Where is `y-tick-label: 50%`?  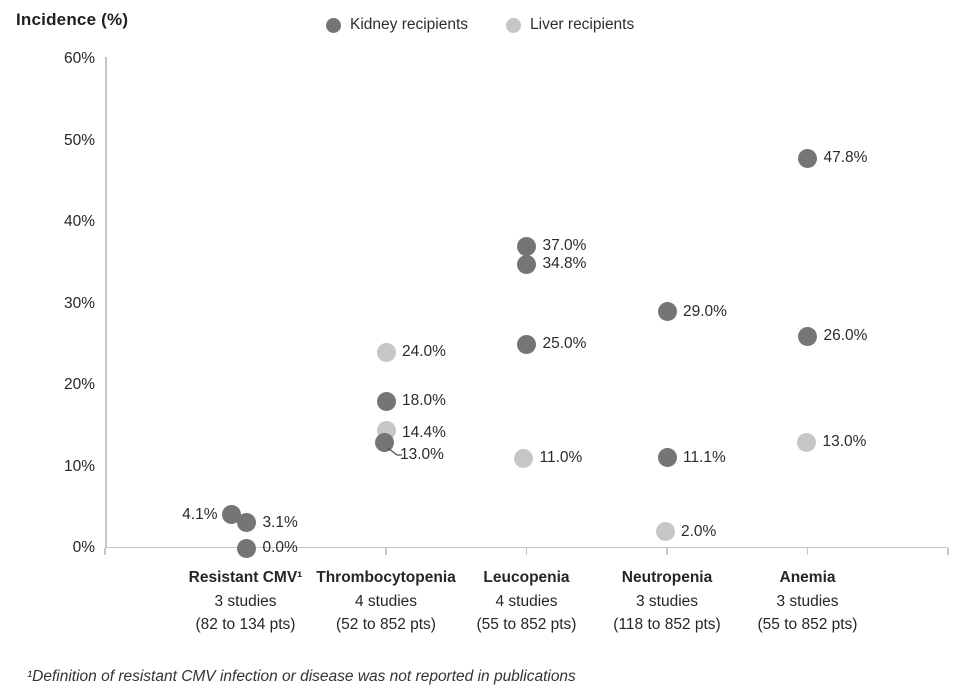
y-tick-label: 50% is located at coordinates (79, 140).